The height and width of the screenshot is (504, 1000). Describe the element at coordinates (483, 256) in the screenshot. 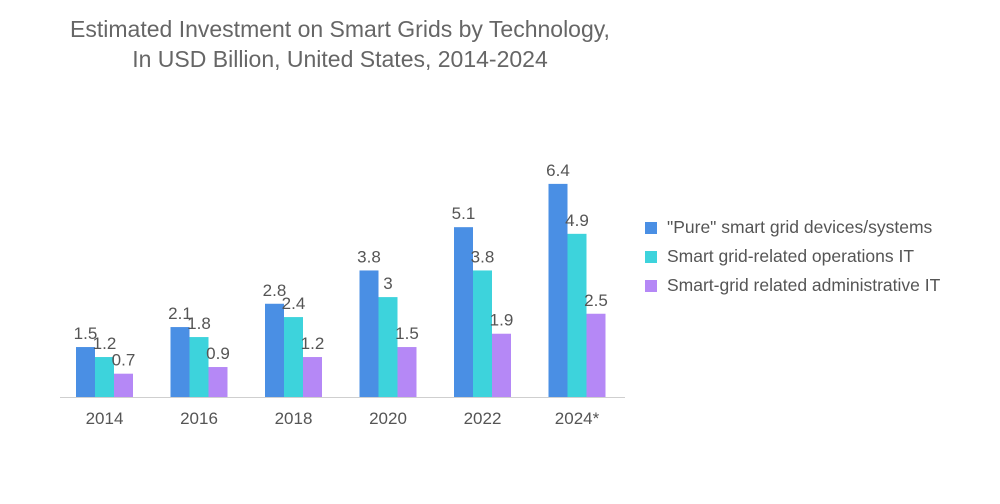

I see `data-label-2022-series-1: 3.8` at that location.